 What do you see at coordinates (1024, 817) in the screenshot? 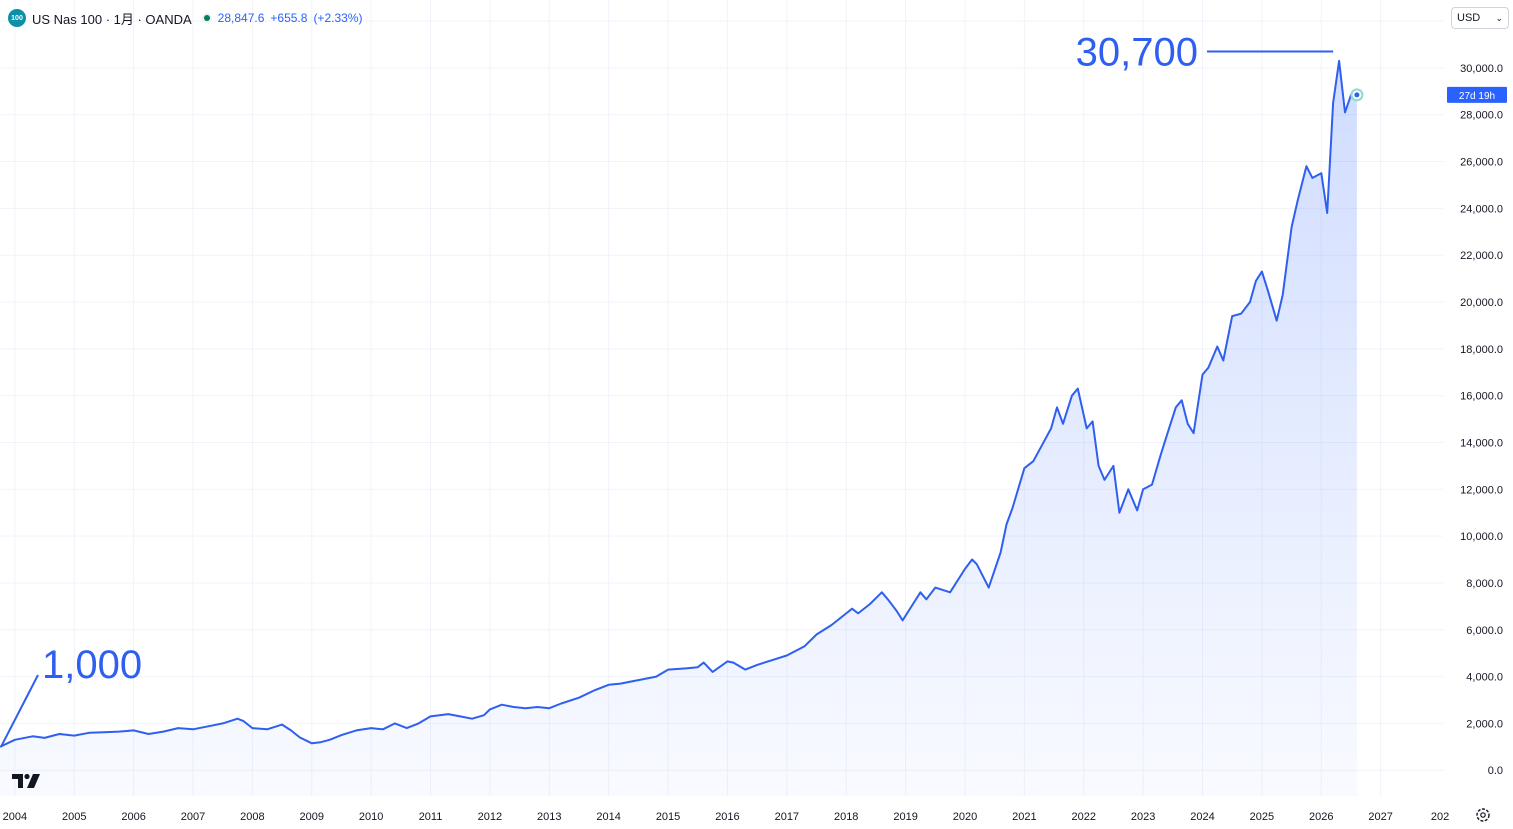
I see `x-tick-label: 2021` at bounding box center [1024, 817].